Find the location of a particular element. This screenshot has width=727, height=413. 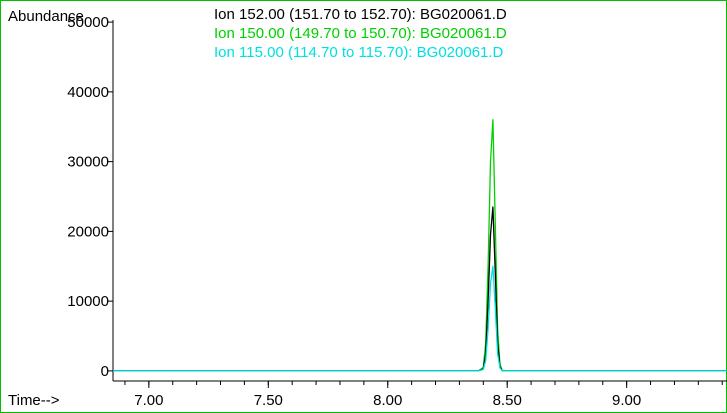

x-axis-label: Time--> is located at coordinates (34, 400).